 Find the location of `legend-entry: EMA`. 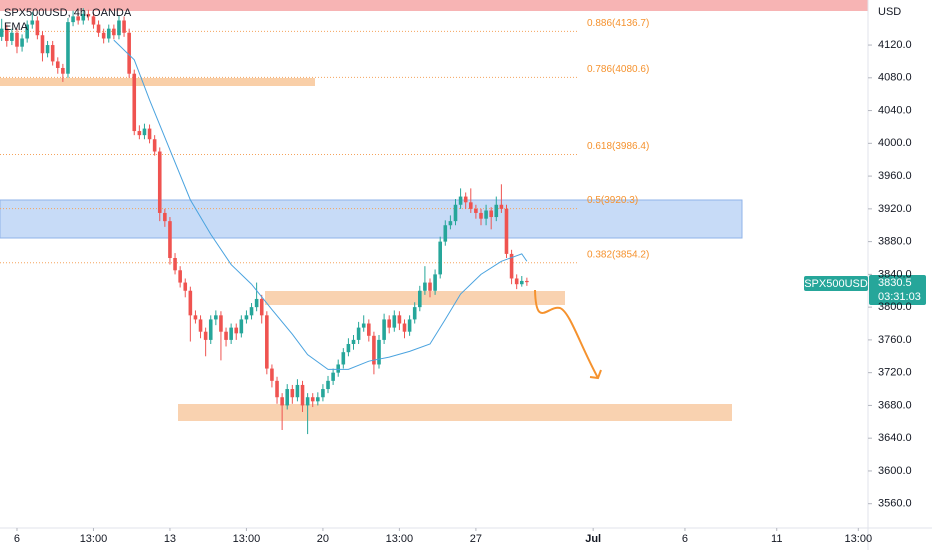

legend-entry: EMA is located at coordinates (16, 27).